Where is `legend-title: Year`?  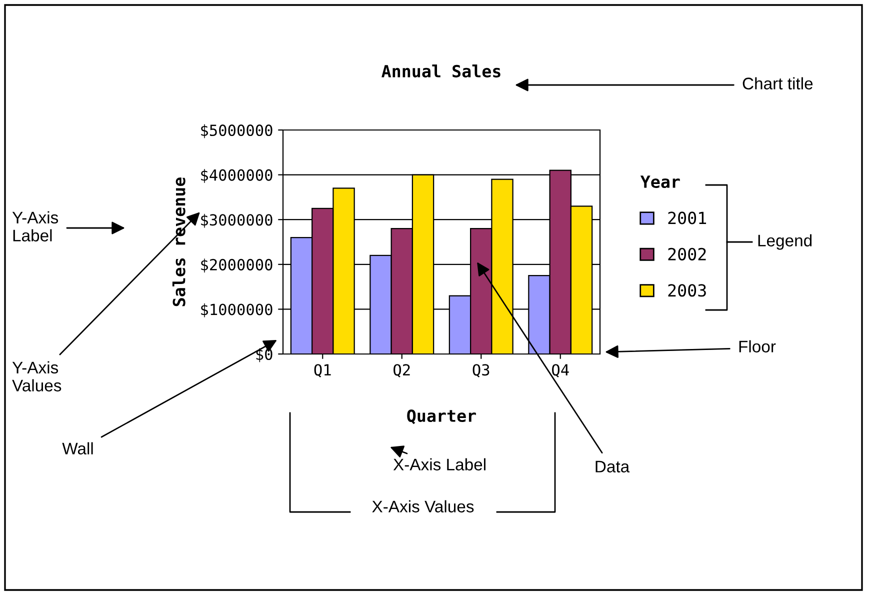 legend-title: Year is located at coordinates (660, 182).